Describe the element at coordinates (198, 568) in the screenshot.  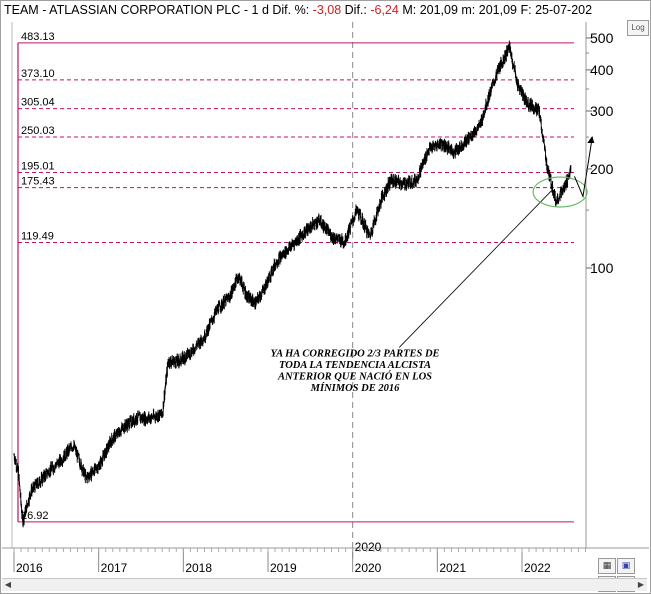
I see `x-tick-label: 2018` at that location.